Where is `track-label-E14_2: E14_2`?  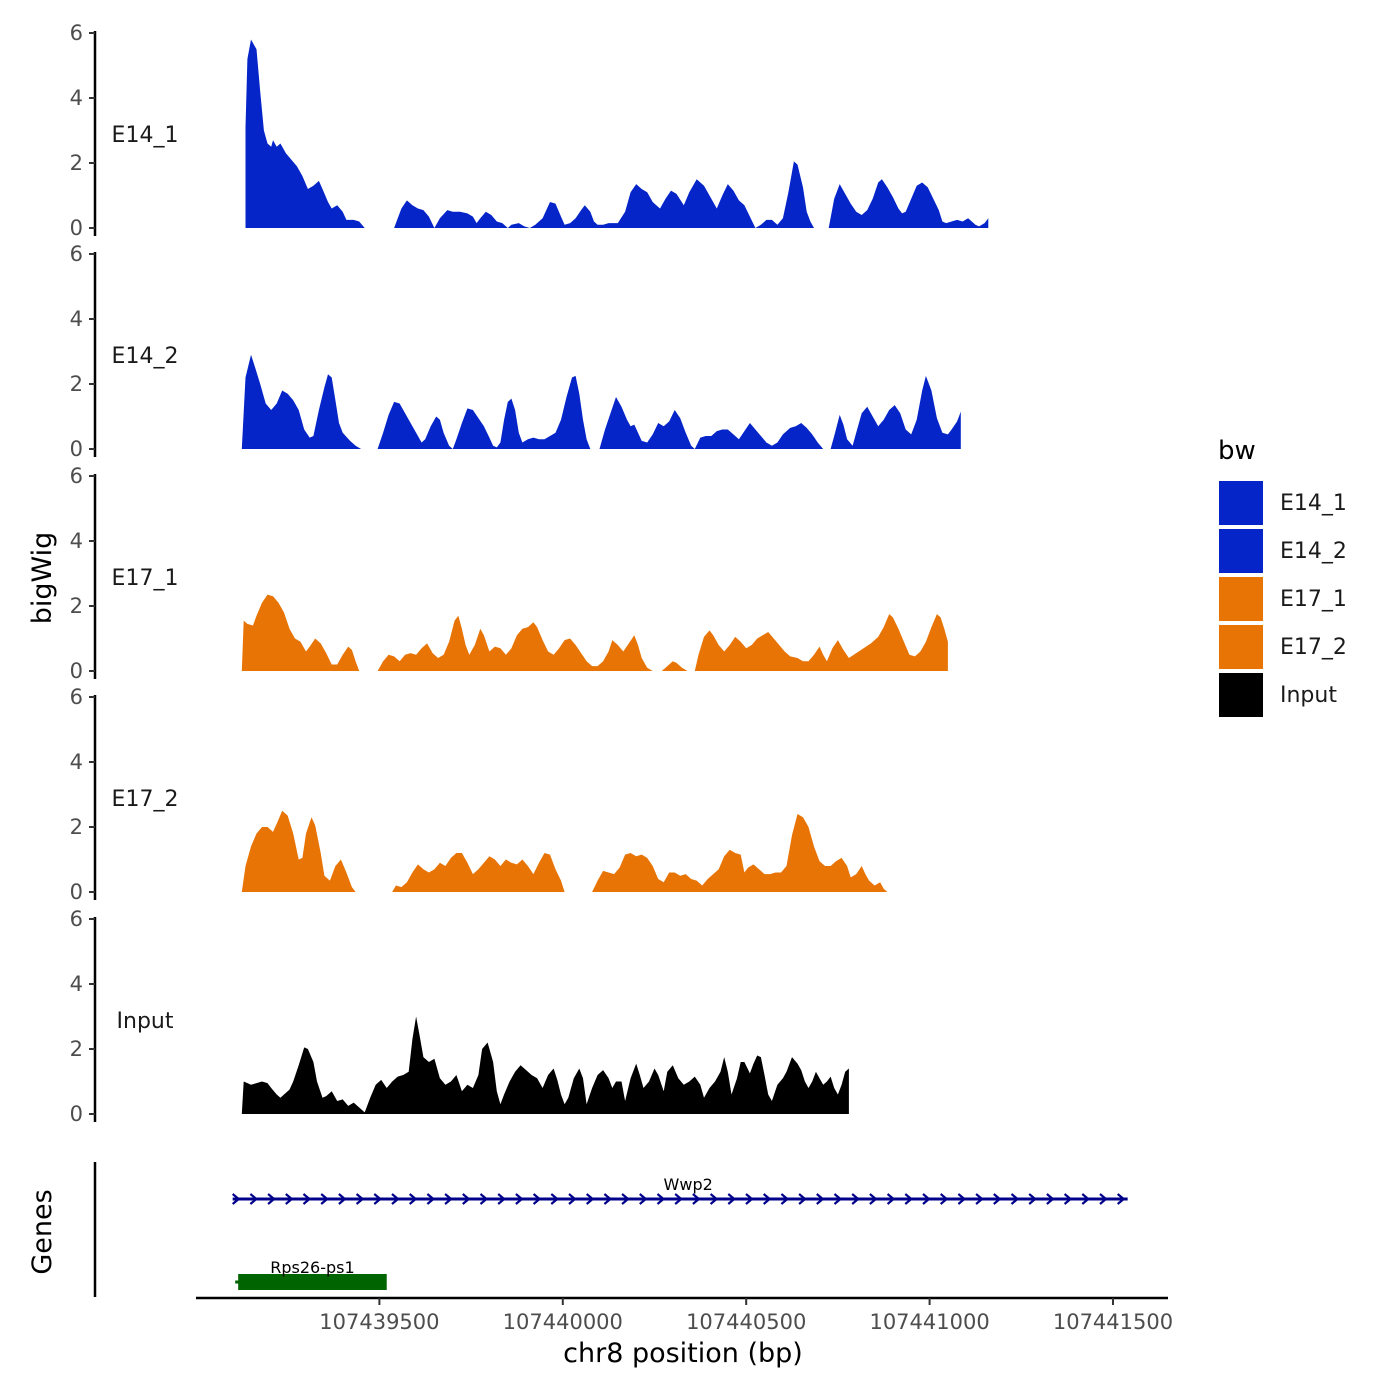 track-label-E14_2: E14_2 is located at coordinates (145, 356).